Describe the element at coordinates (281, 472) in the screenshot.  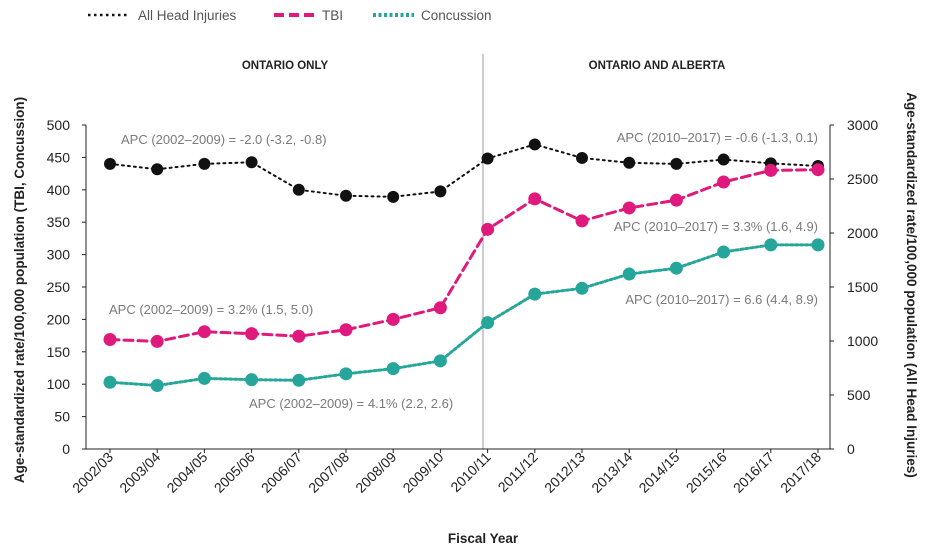
I see `x-tick-label: 2006/07` at that location.